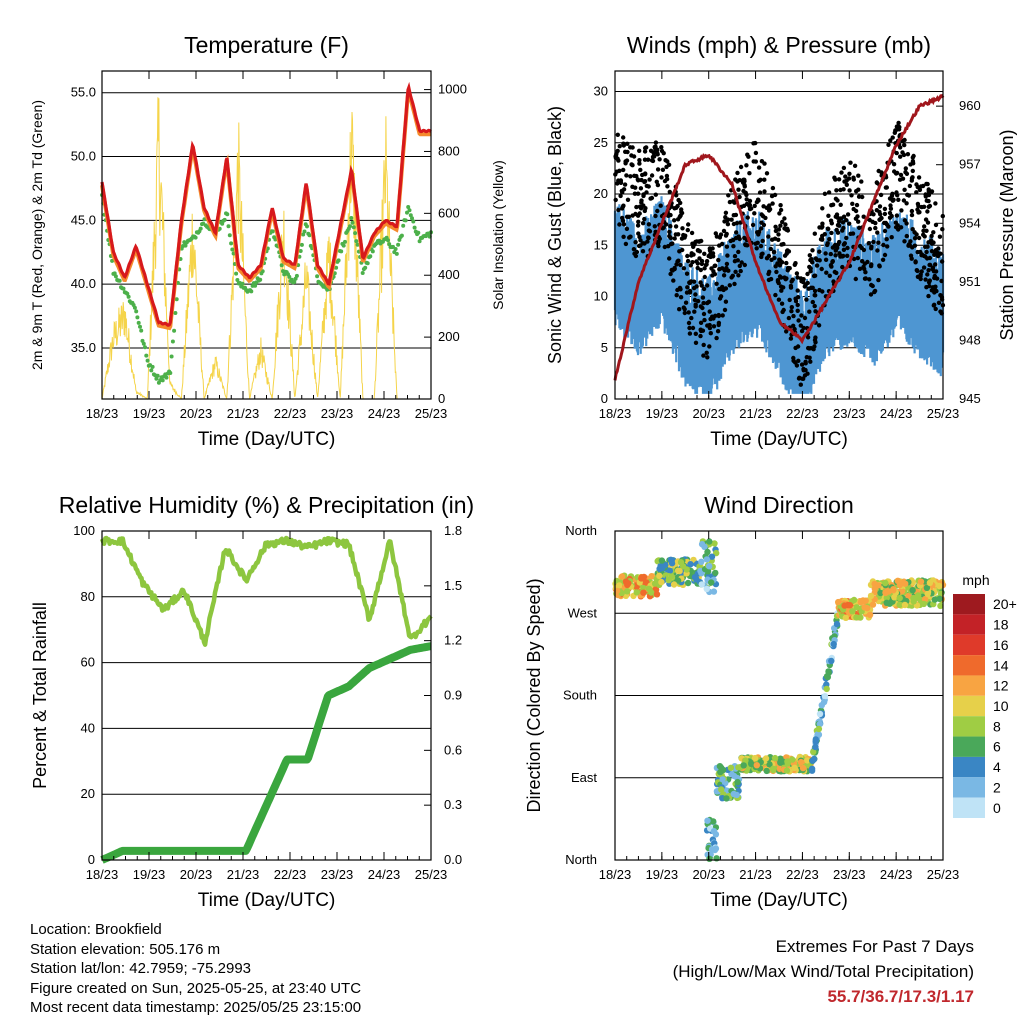  What do you see at coordinates (453, 804) in the screenshot?
I see `rh-ytick-right-label: 0.3` at bounding box center [453, 804].